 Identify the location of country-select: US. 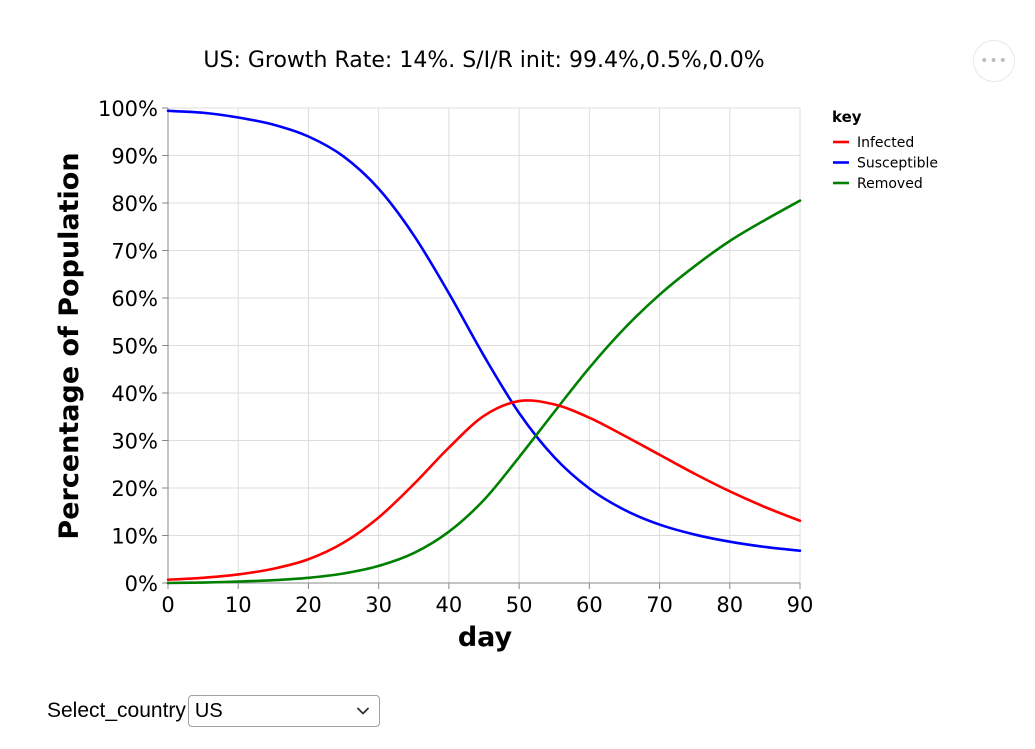
(283, 711).